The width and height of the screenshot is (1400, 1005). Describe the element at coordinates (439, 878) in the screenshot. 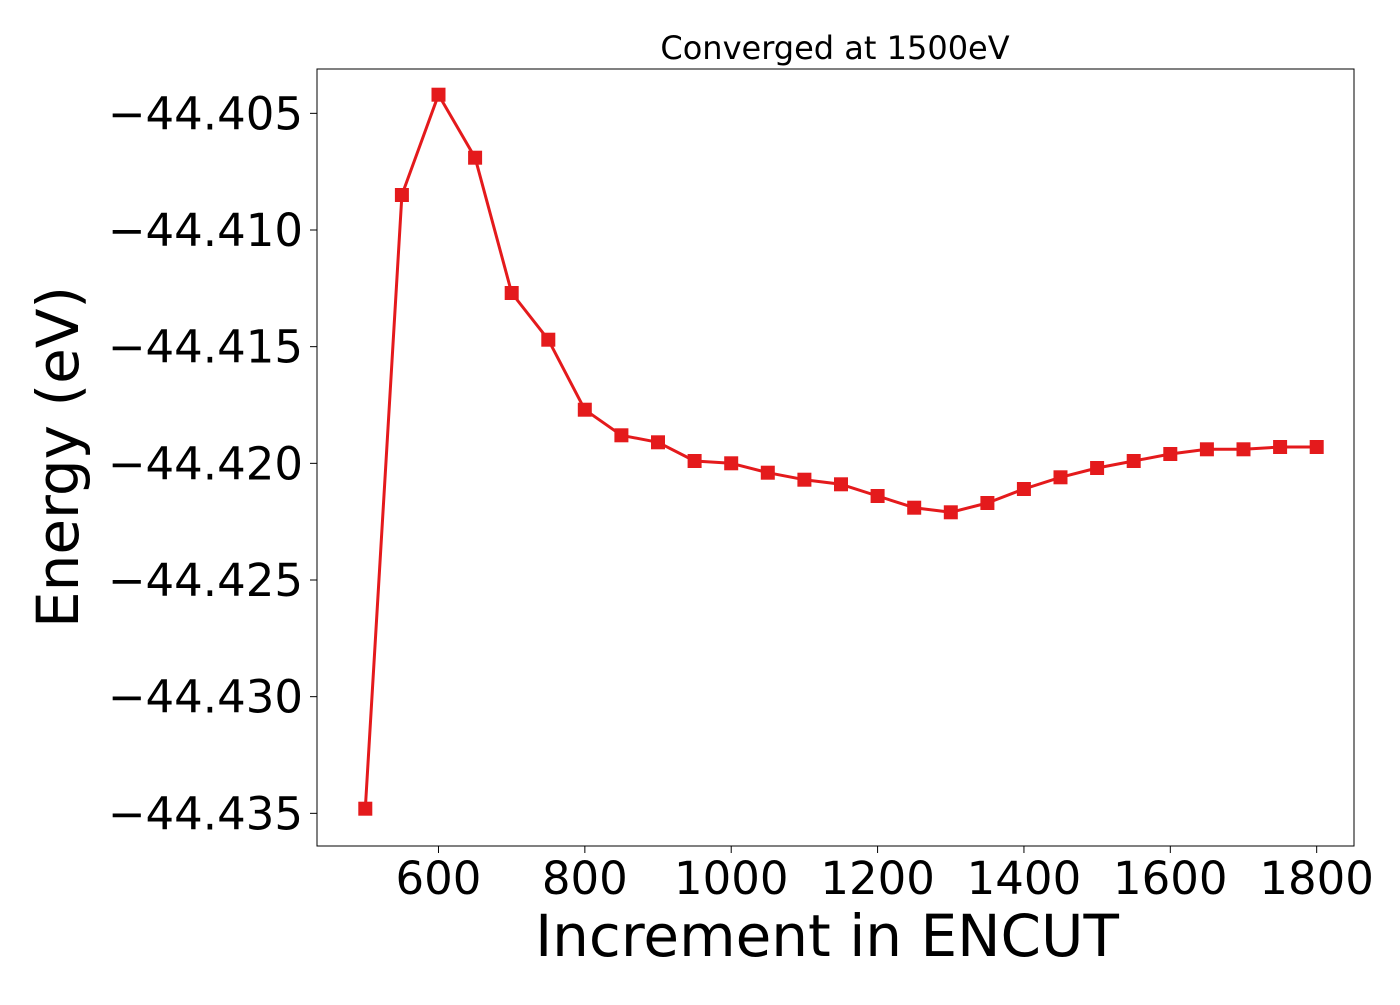

I see `x-tick-label: 600` at that location.